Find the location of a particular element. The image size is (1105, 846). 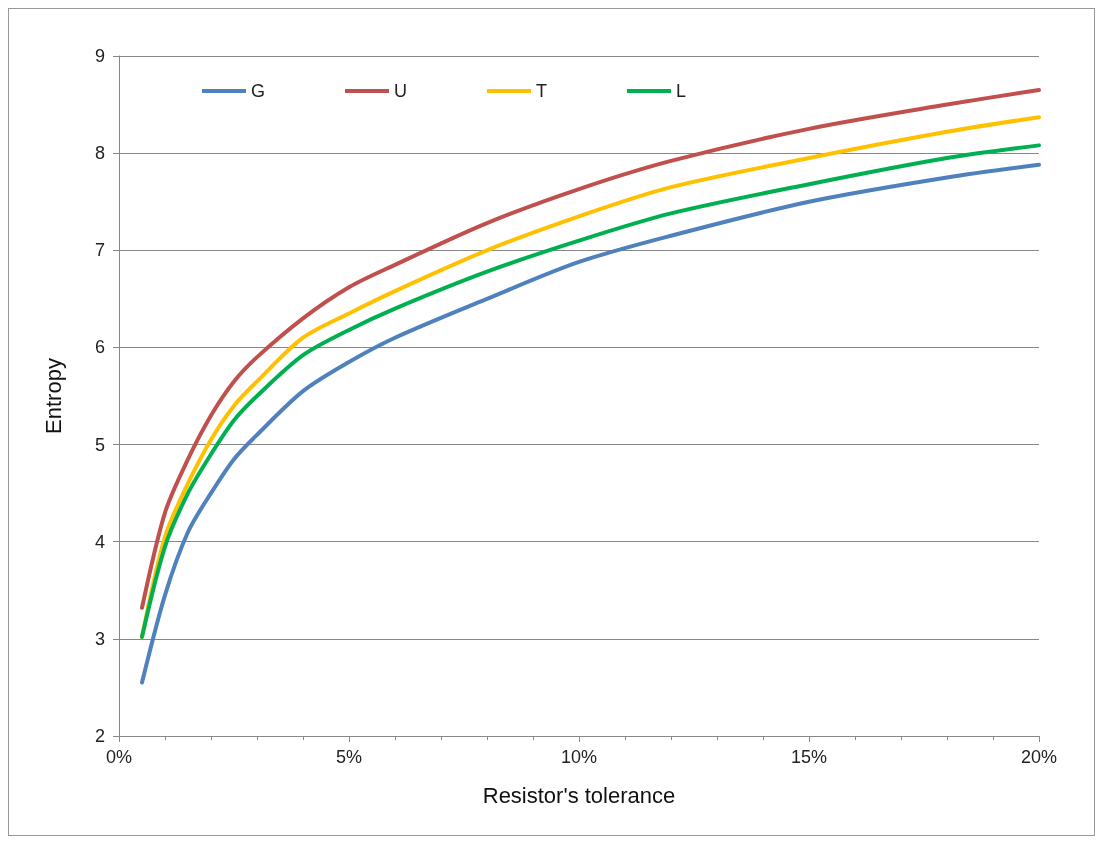

y-tick-label: 6 is located at coordinates (99, 347).